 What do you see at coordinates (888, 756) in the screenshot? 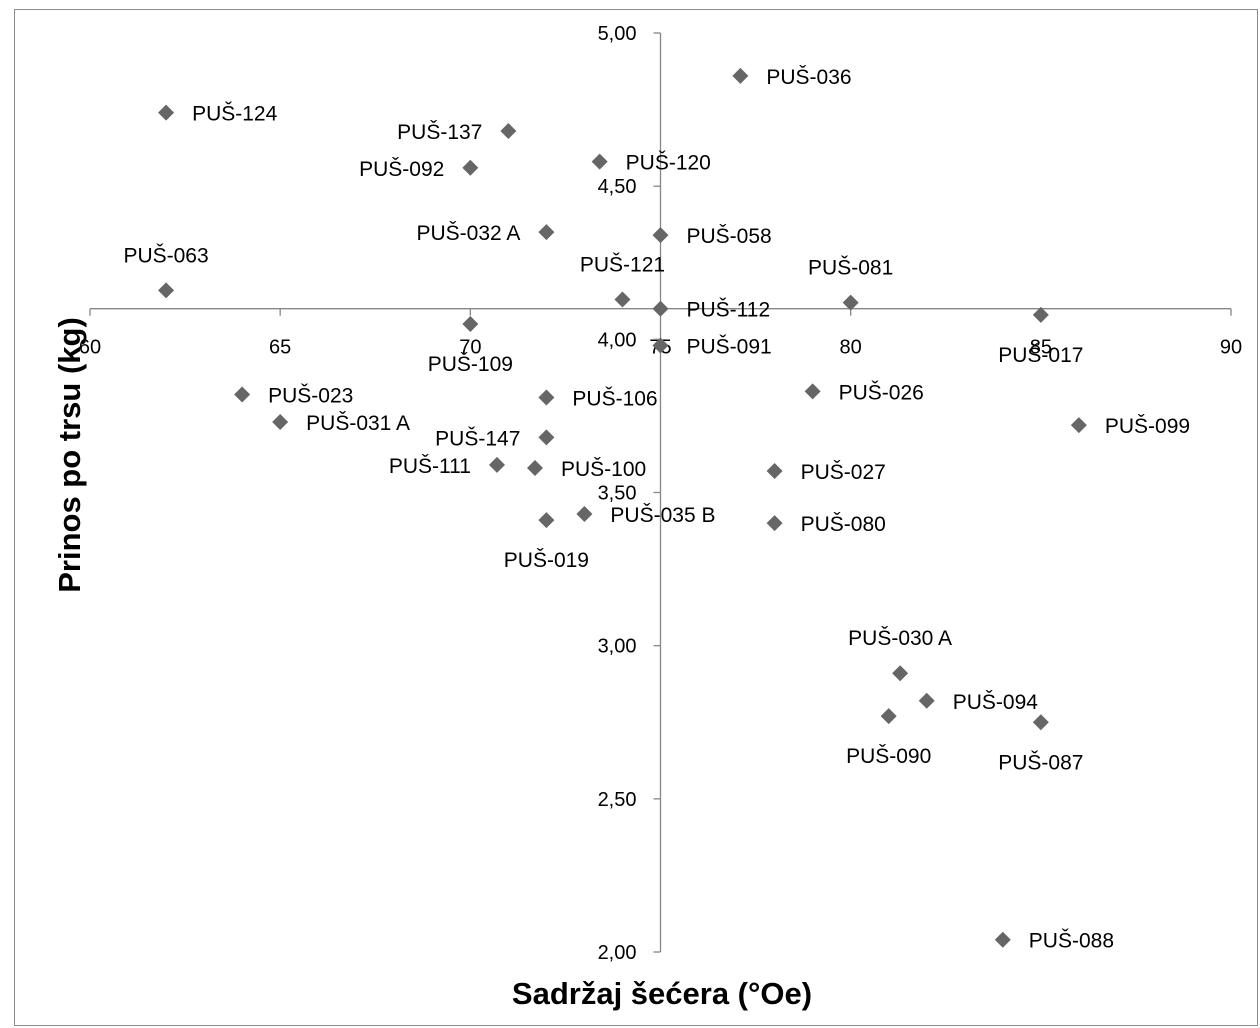
I see `data-point-label: PUŠ-090` at bounding box center [888, 756].